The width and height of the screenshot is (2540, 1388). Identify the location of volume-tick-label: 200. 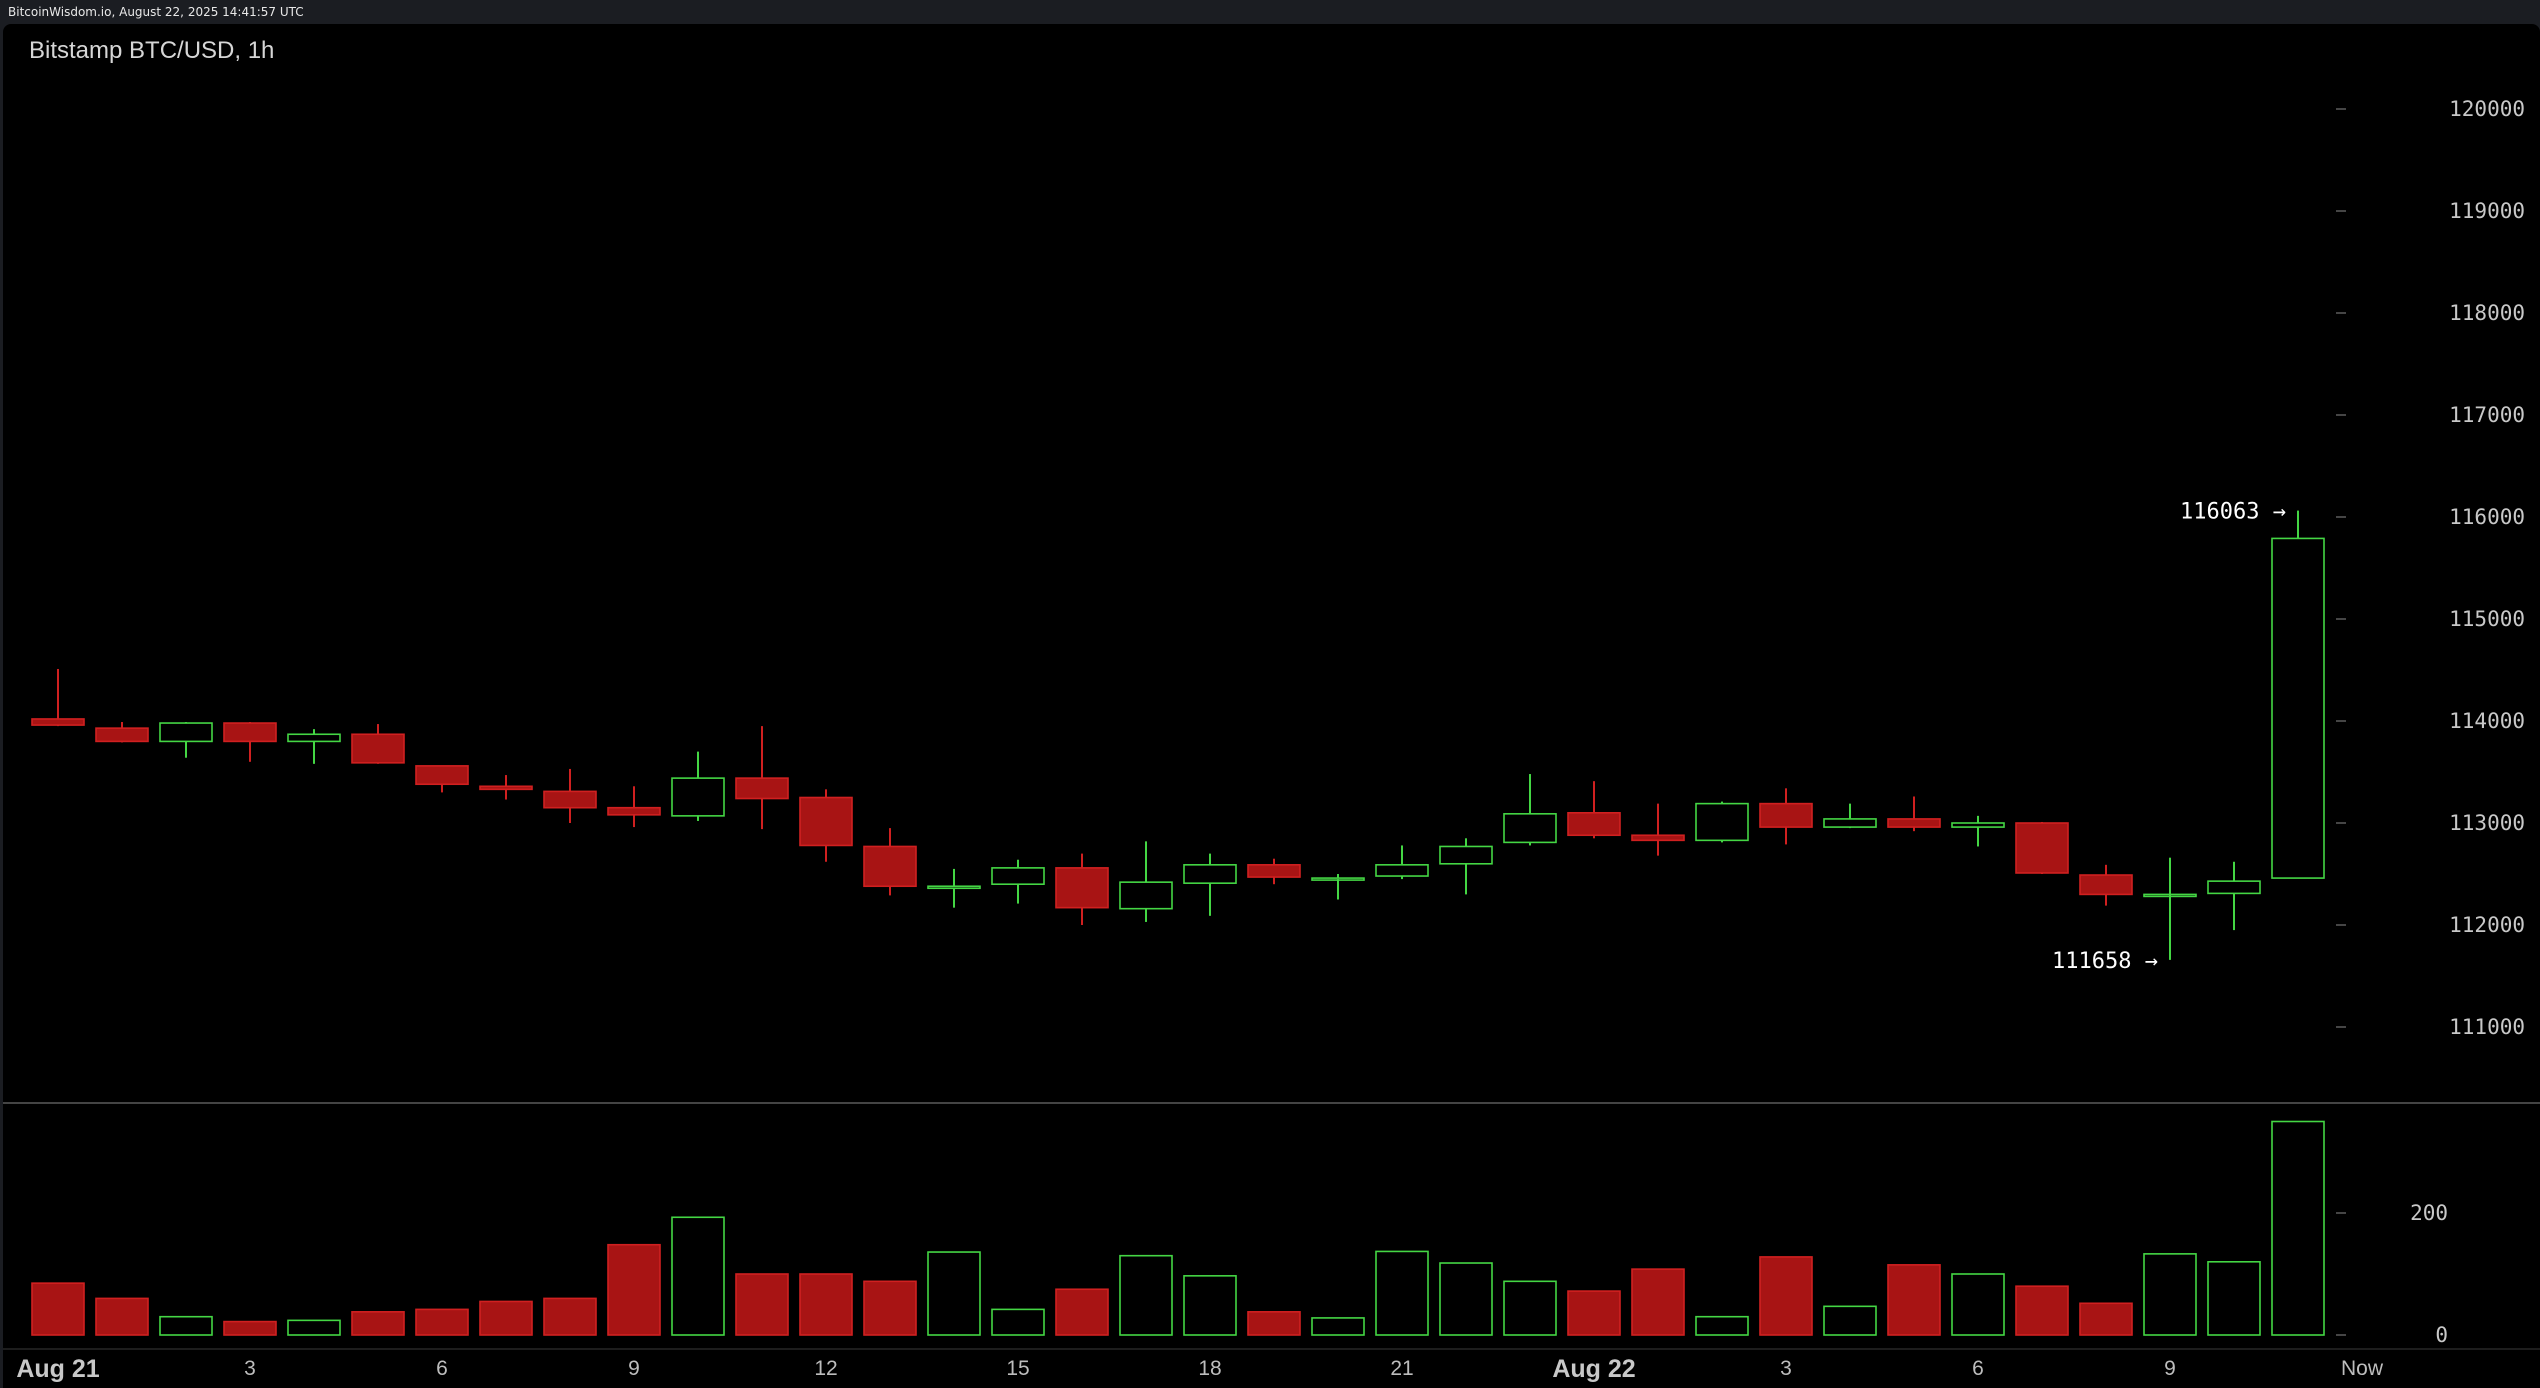
(2429, 1213).